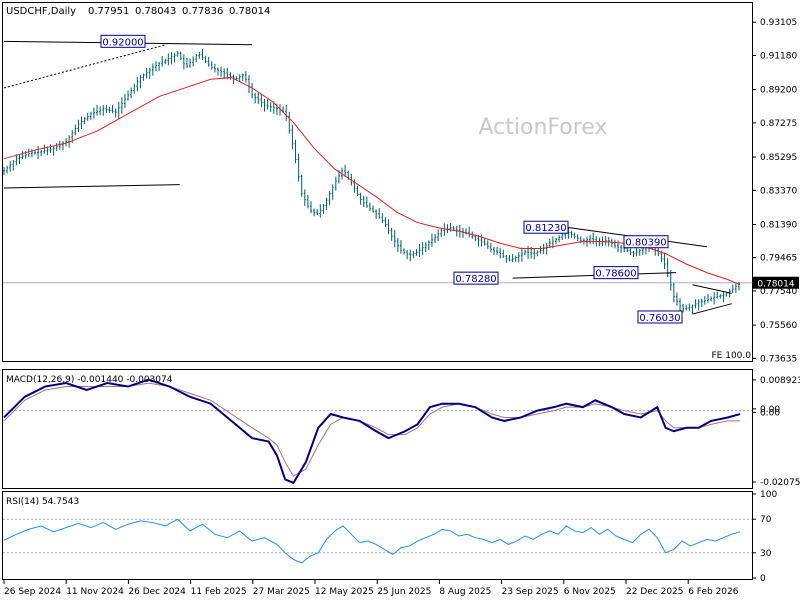 The width and height of the screenshot is (800, 600). I want to click on level-label: 0.81230, so click(546, 227).